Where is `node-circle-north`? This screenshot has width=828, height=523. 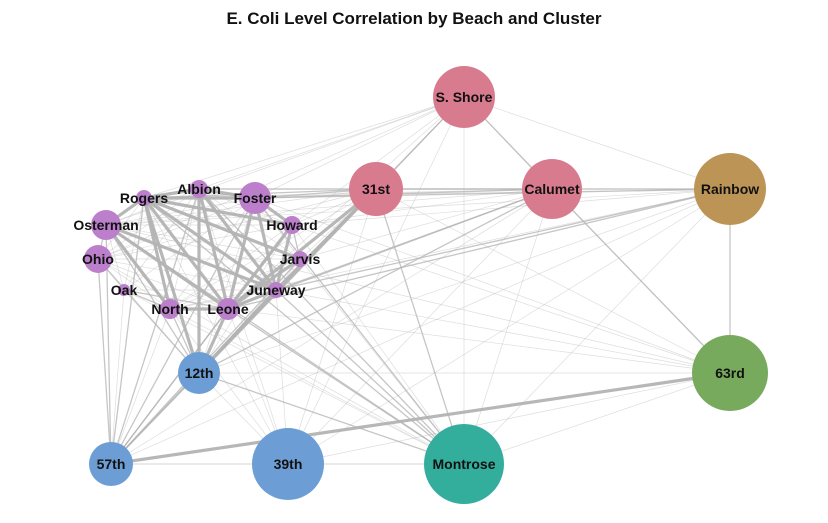 node-circle-north is located at coordinates (170, 309).